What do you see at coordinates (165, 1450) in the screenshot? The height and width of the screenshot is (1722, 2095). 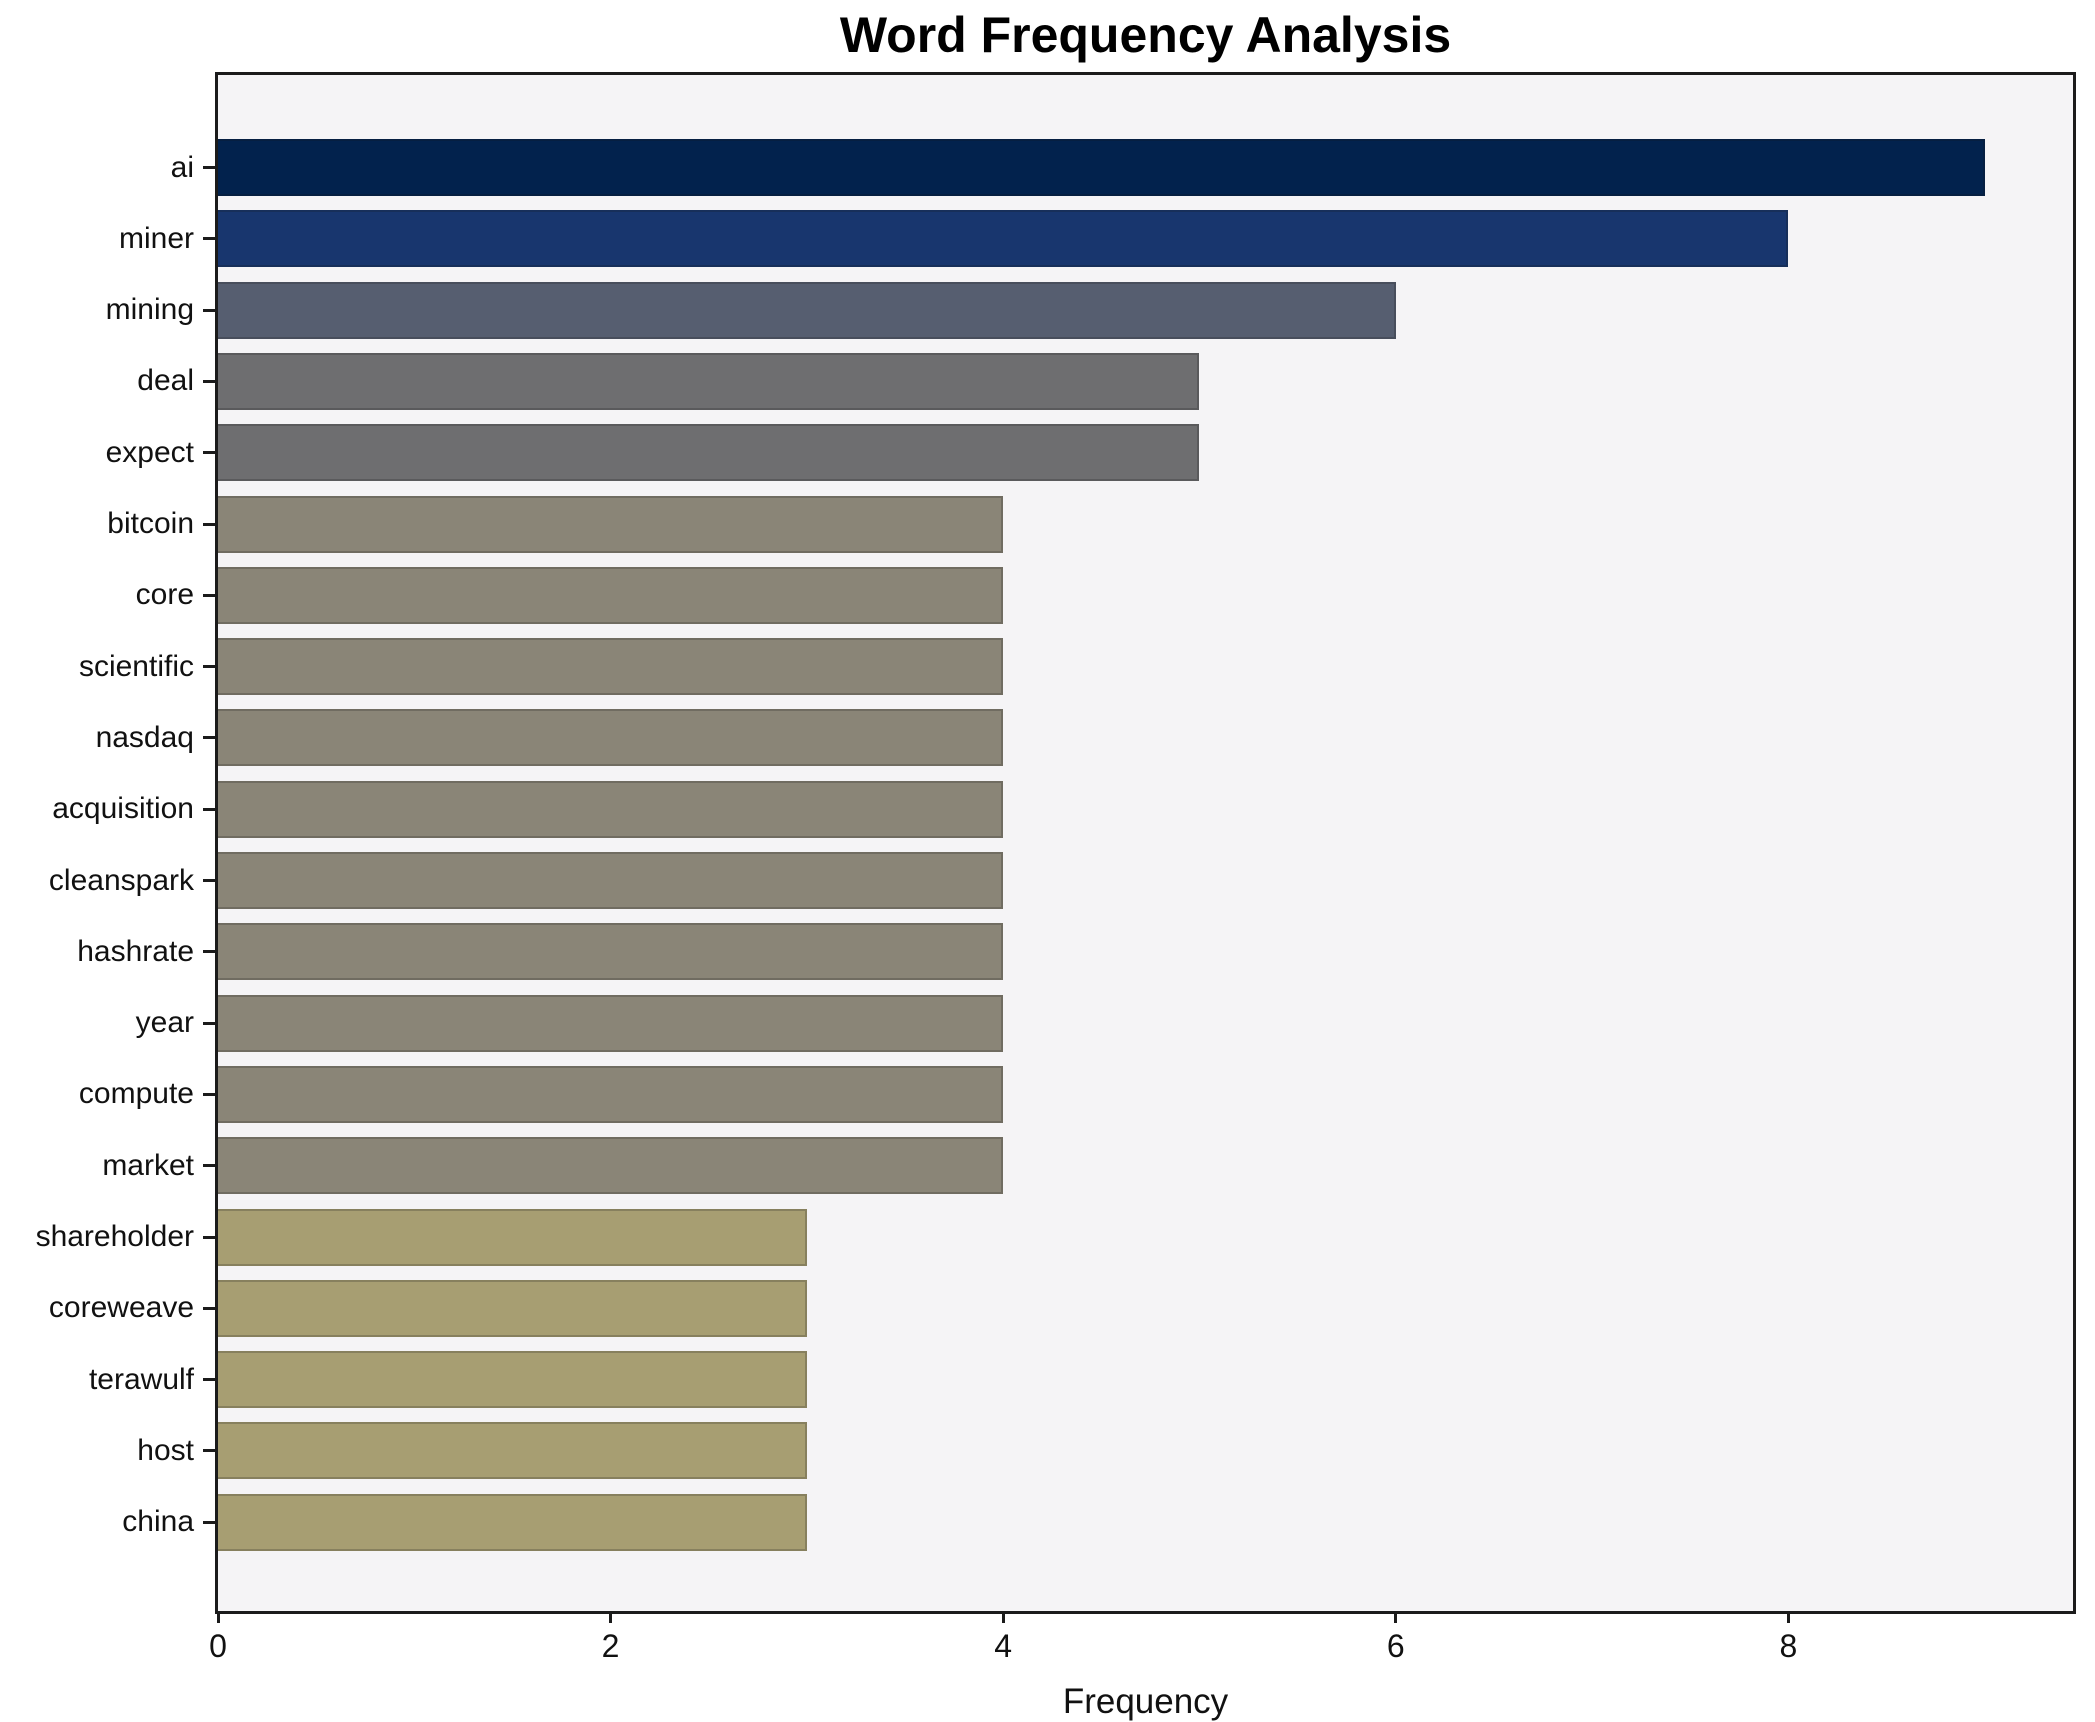 I see `y-axis-tick-label: host` at bounding box center [165, 1450].